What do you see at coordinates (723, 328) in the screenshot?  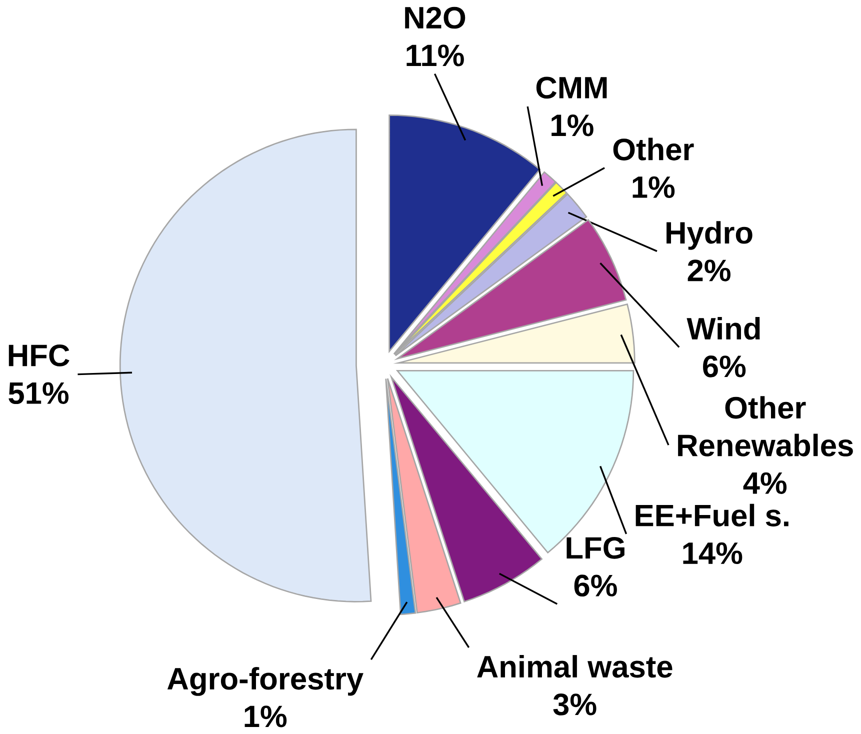 I see `slice-label: Wind` at bounding box center [723, 328].